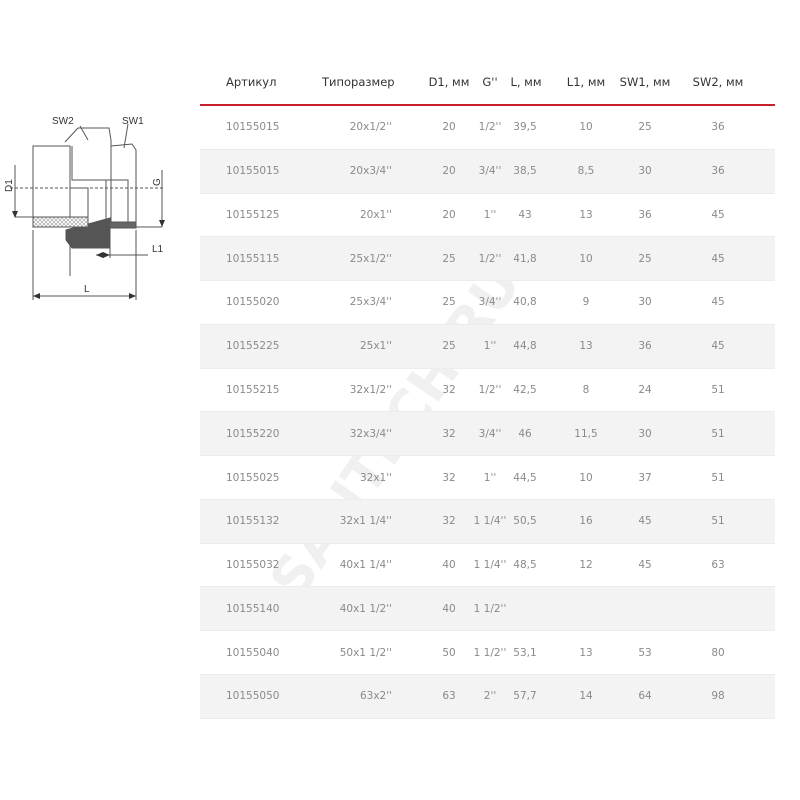  I want to click on cell-article: 10155225, so click(253, 346).